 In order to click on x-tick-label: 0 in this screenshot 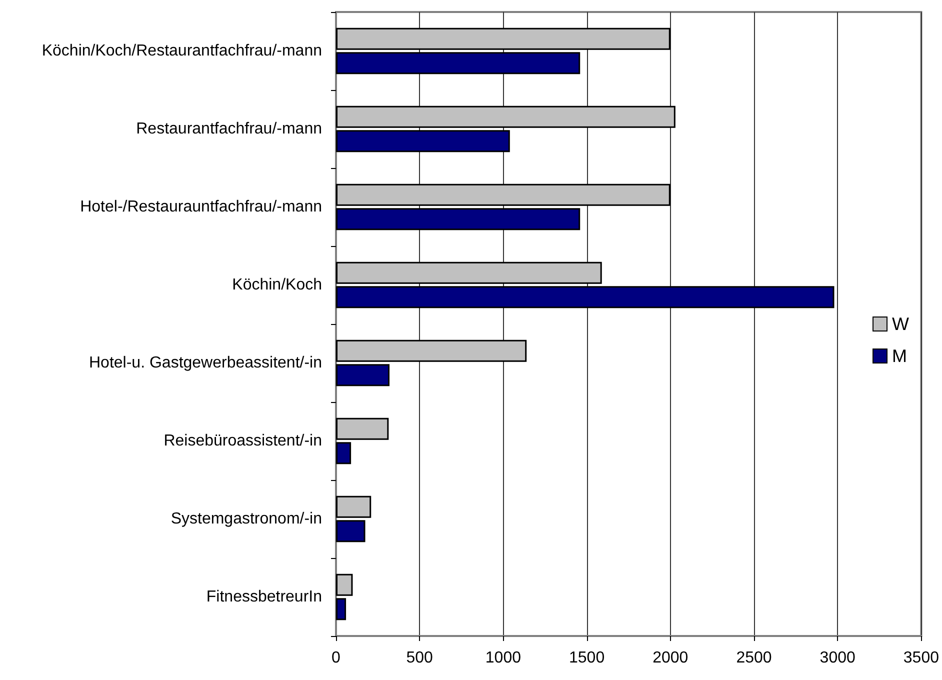, I will do `click(336, 658)`.